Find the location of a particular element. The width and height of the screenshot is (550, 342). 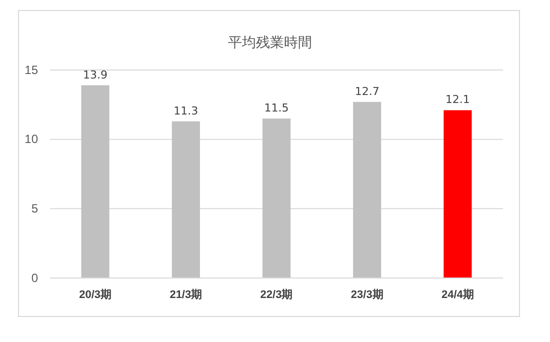

data-label: 11.3 is located at coordinates (186, 111).